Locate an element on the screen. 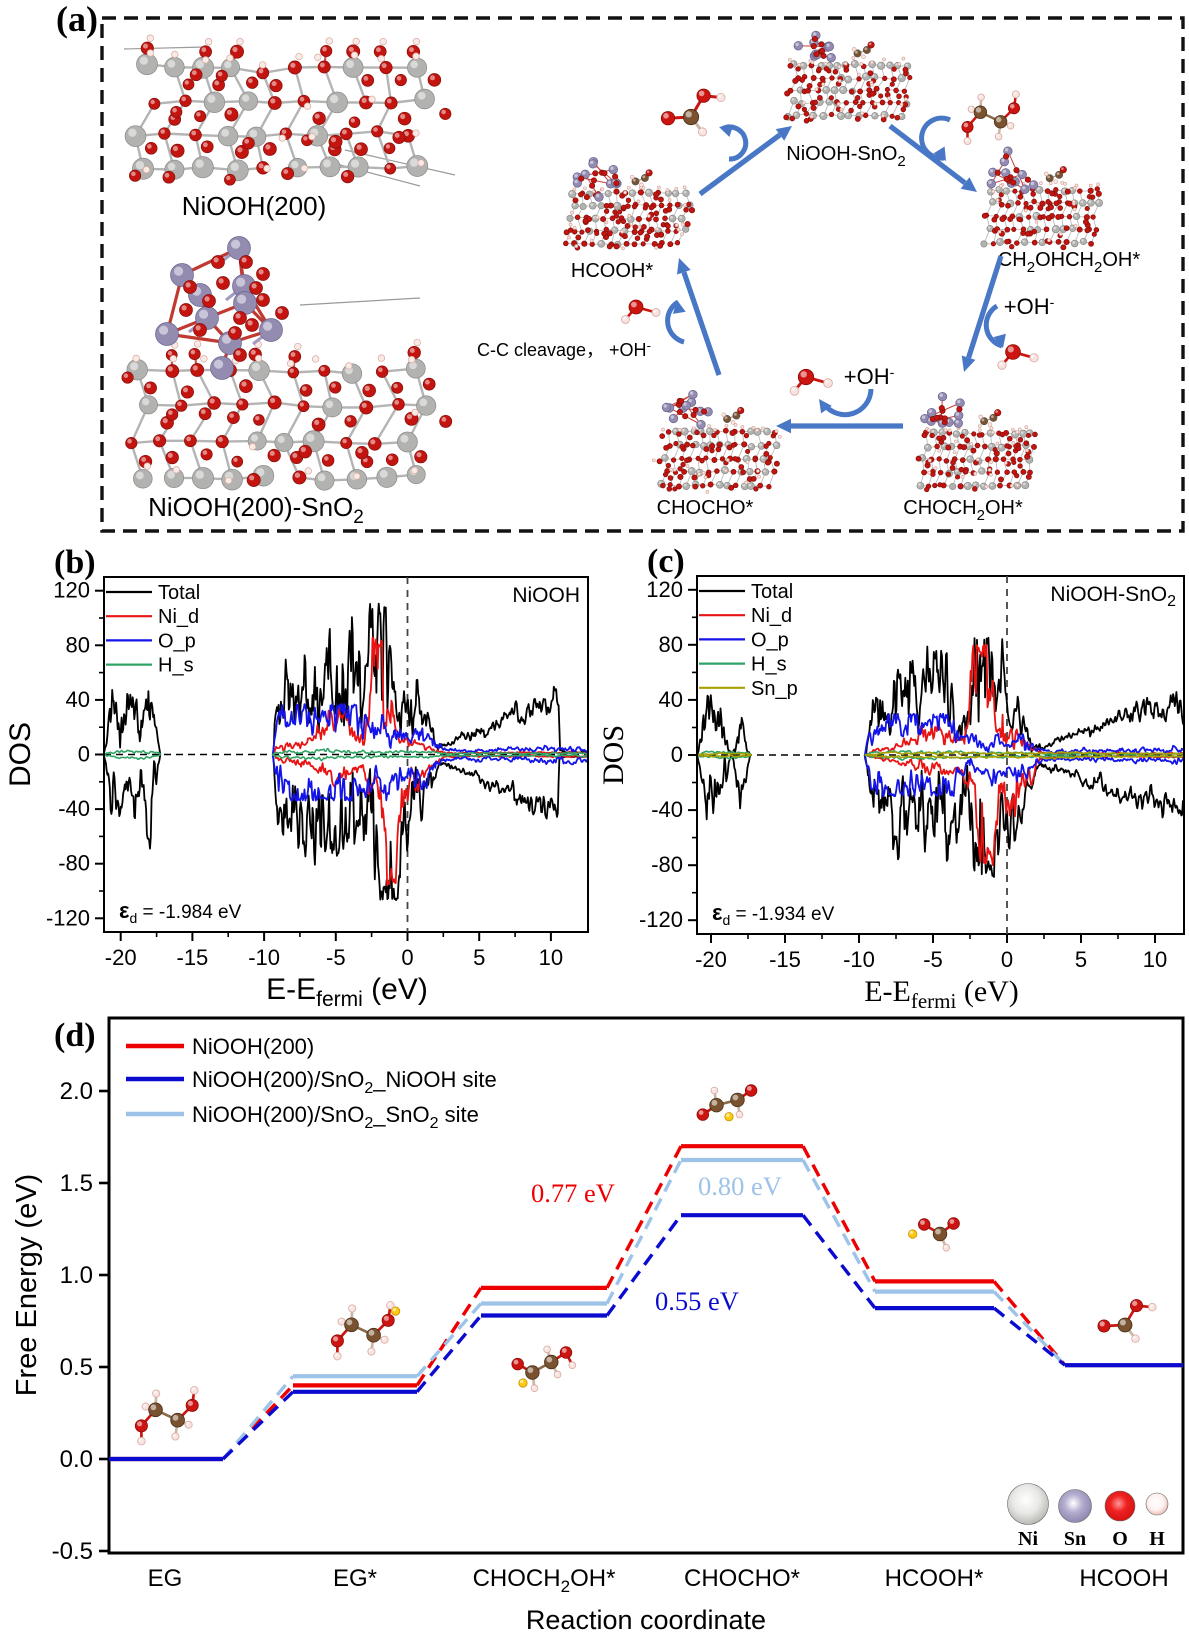 Image resolution: width=1189 pixels, height=1643 pixels. svg-text: (d) is located at coordinates (75, 1035).